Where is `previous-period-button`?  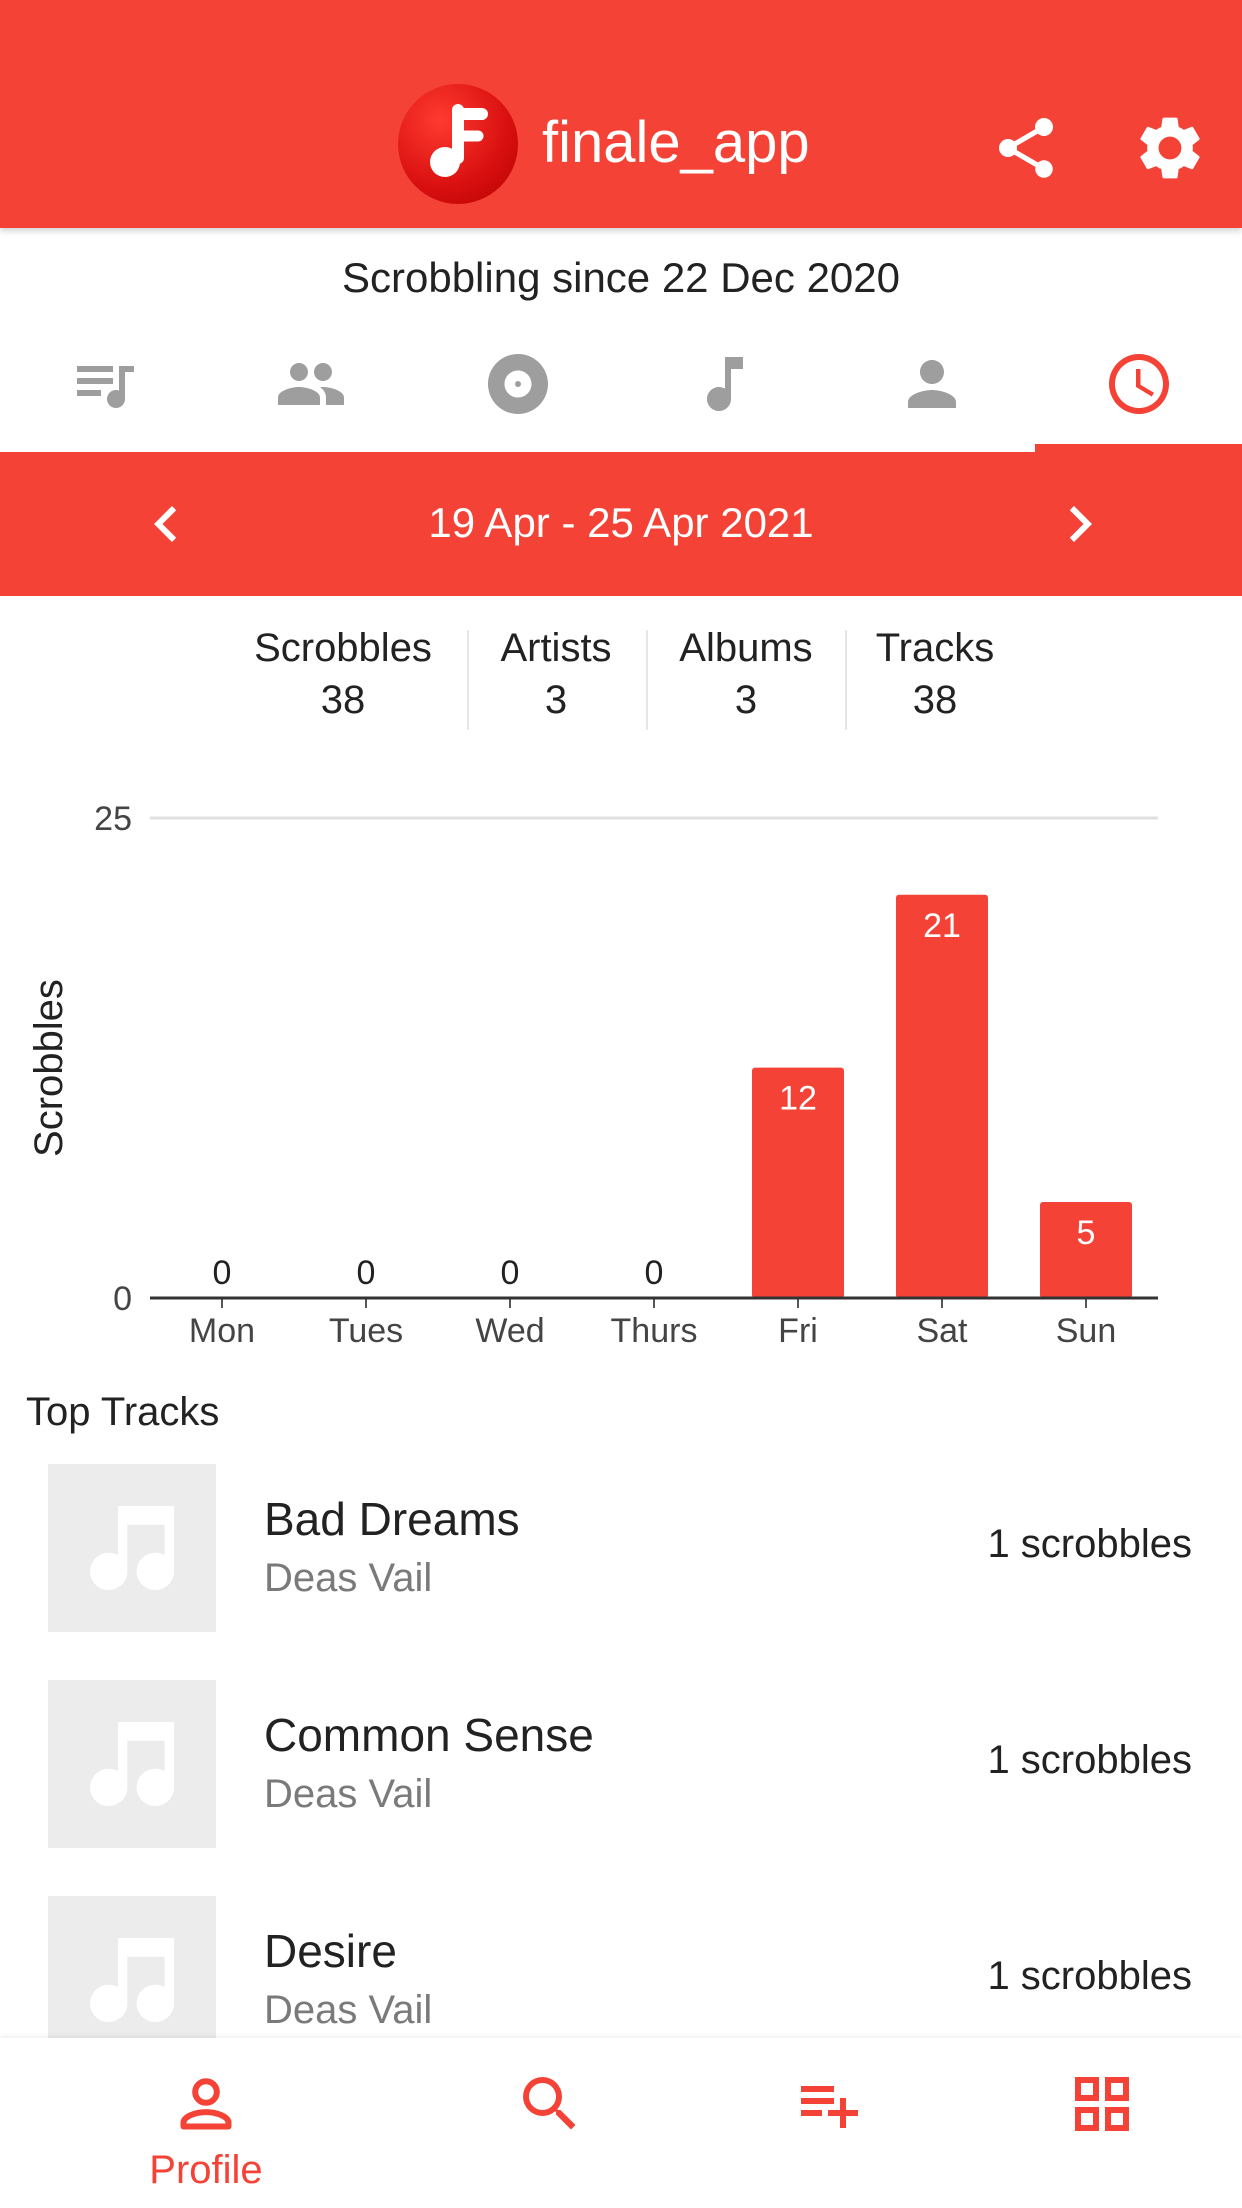
previous-period-button is located at coordinates (166, 524).